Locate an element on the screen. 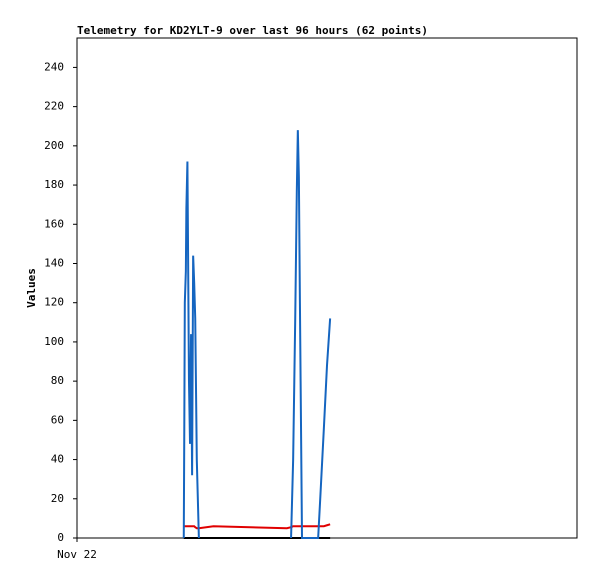 This screenshot has width=597, height=583. y-tick-label: 220 is located at coordinates (54, 106).